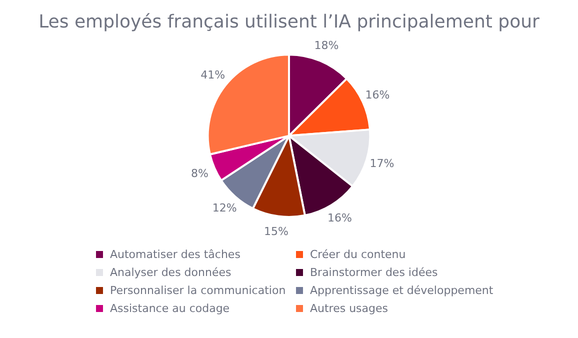 The image size is (578, 338). Describe the element at coordinates (374, 272) in the screenshot. I see `legend-label: Brainstormer des idées` at that location.